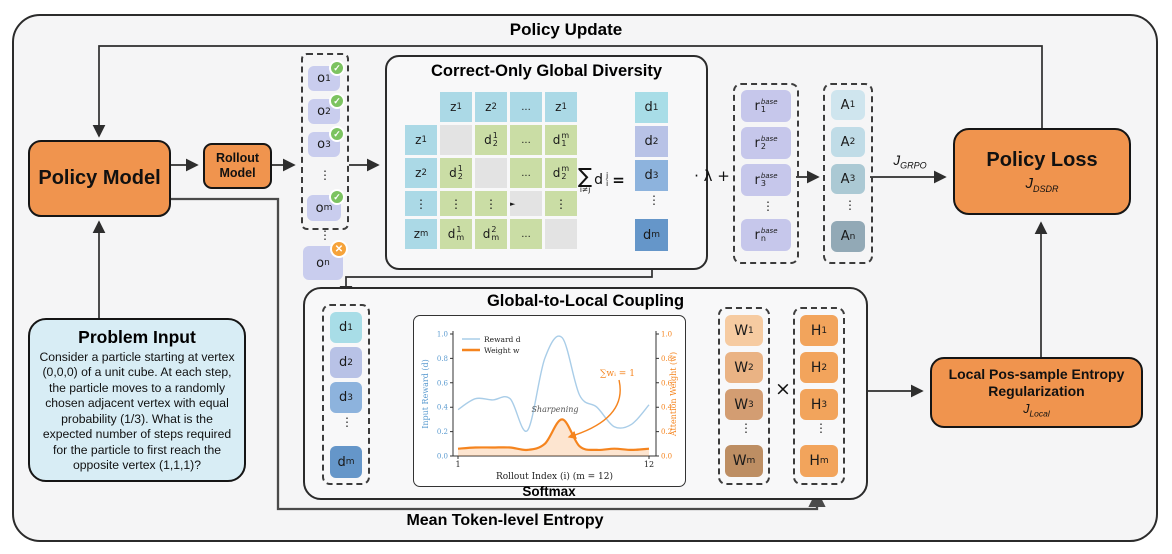 This screenshot has height=554, width=1172. I want to click on advantages-column, so click(848, 173).